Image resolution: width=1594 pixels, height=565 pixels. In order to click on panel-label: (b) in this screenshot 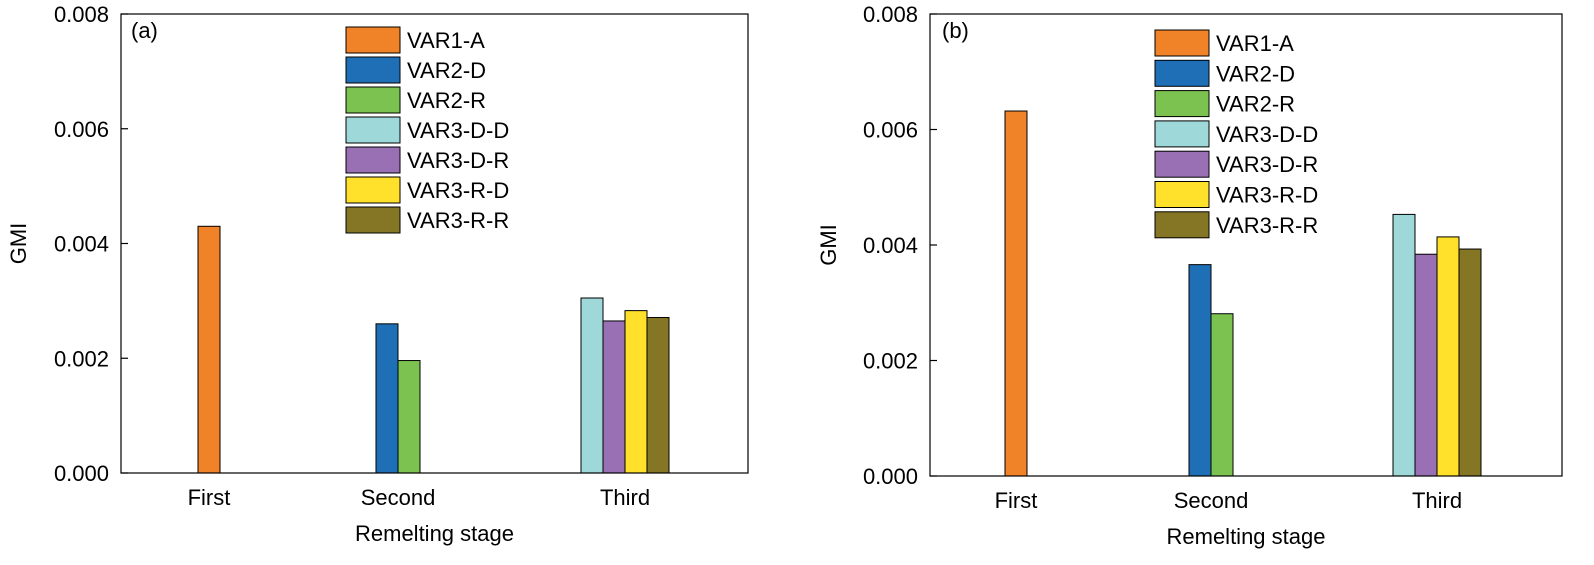, I will do `click(955, 30)`.